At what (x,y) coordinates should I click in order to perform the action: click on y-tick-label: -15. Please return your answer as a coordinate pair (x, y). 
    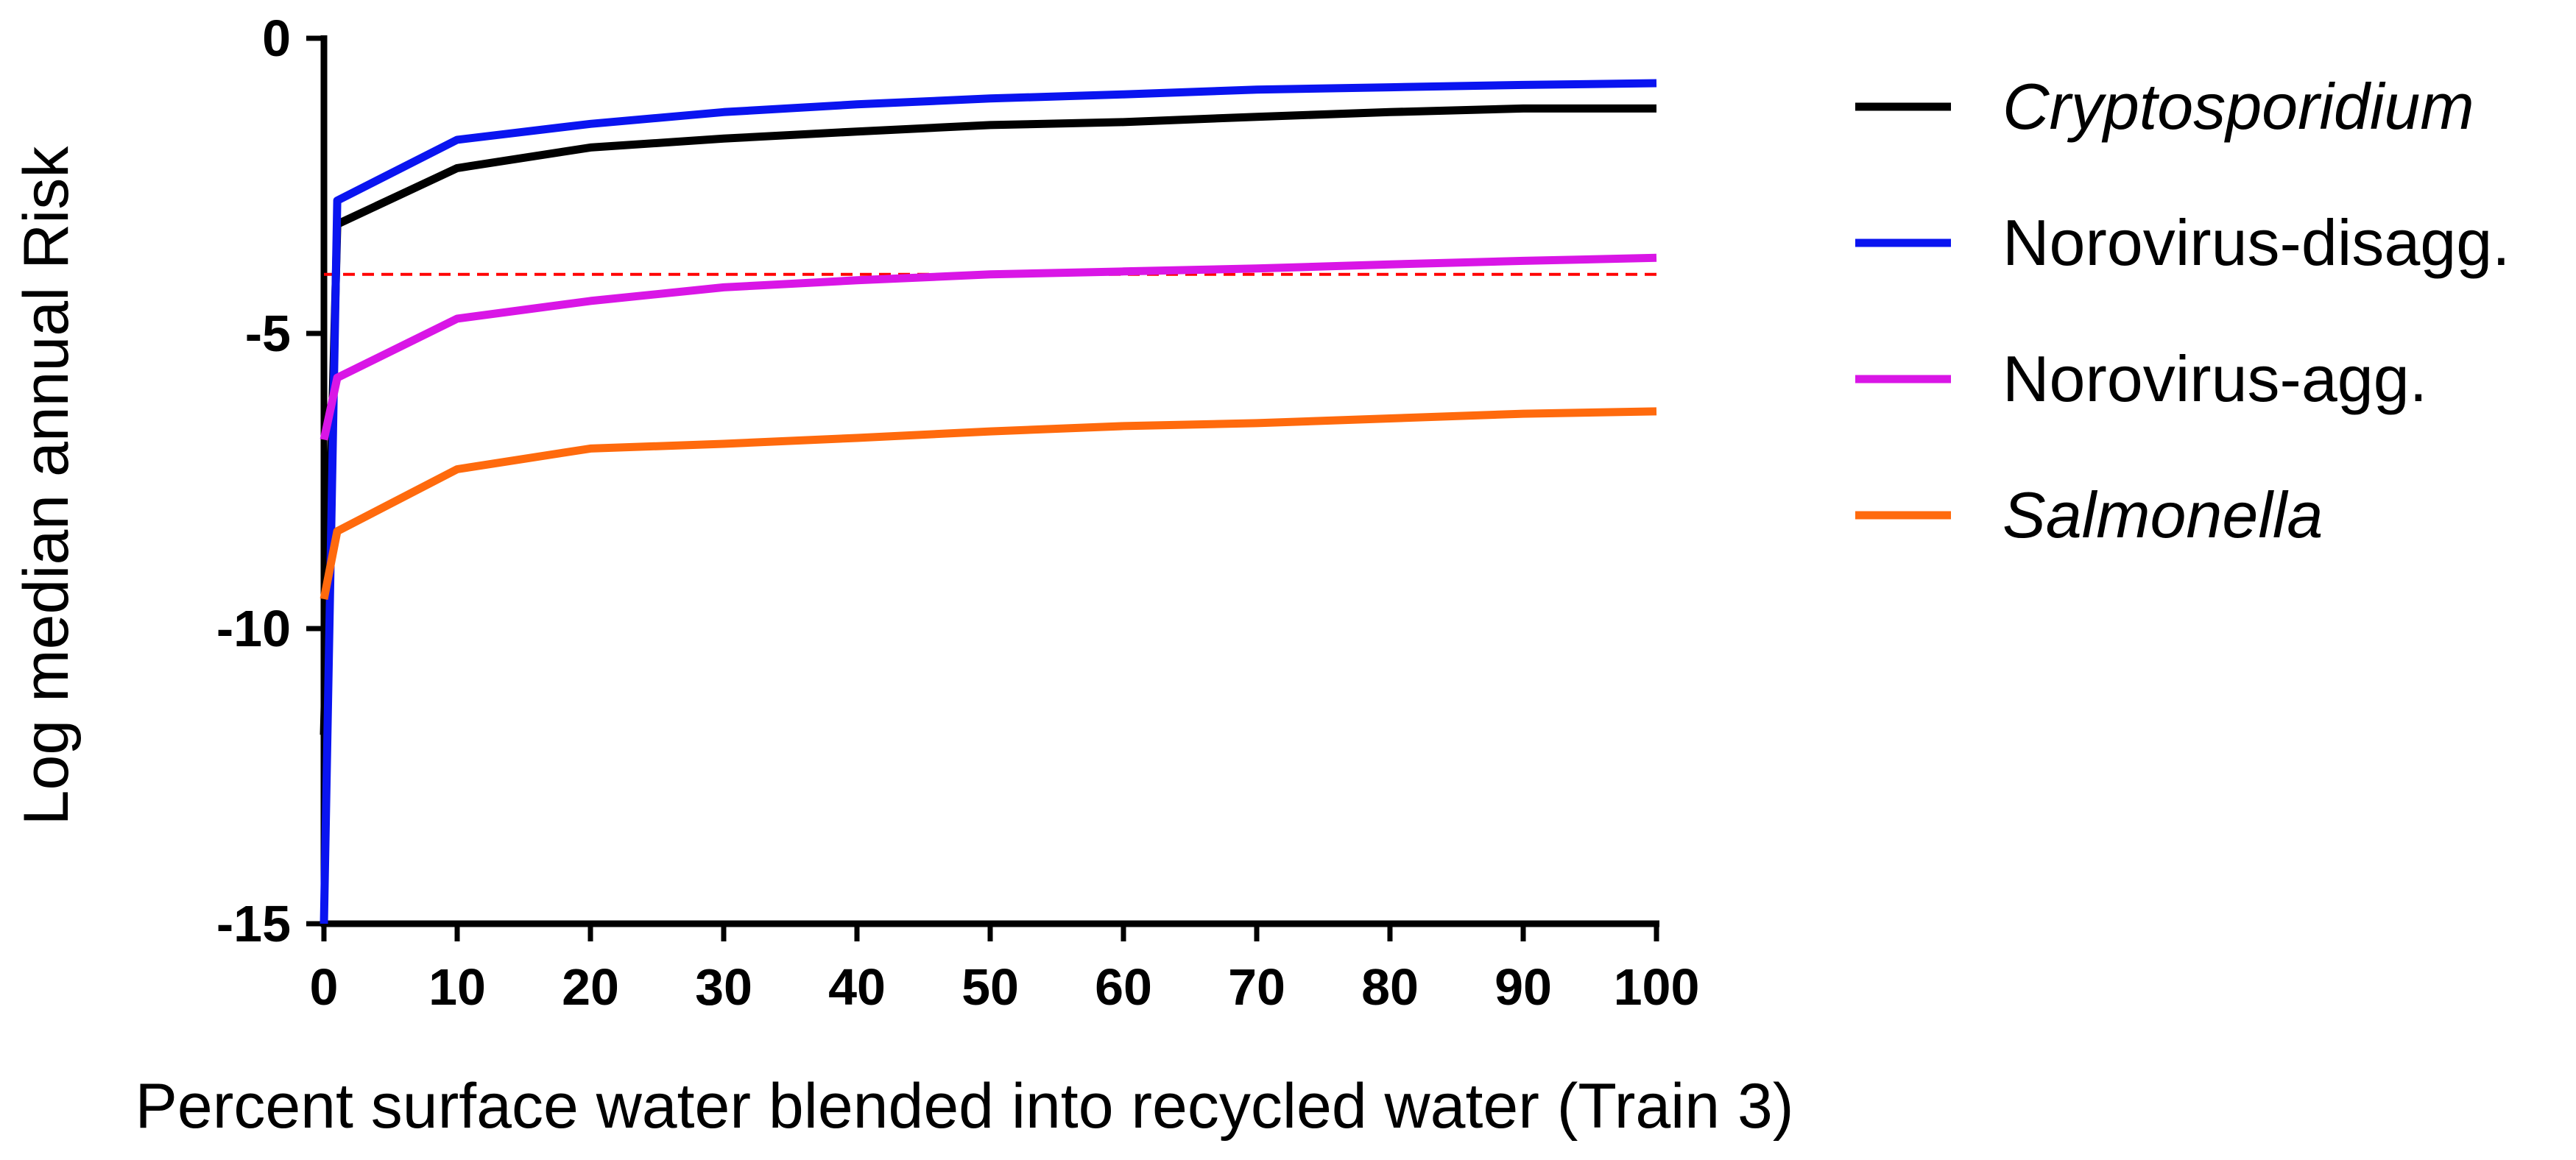
    Looking at the image, I should click on (253, 923).